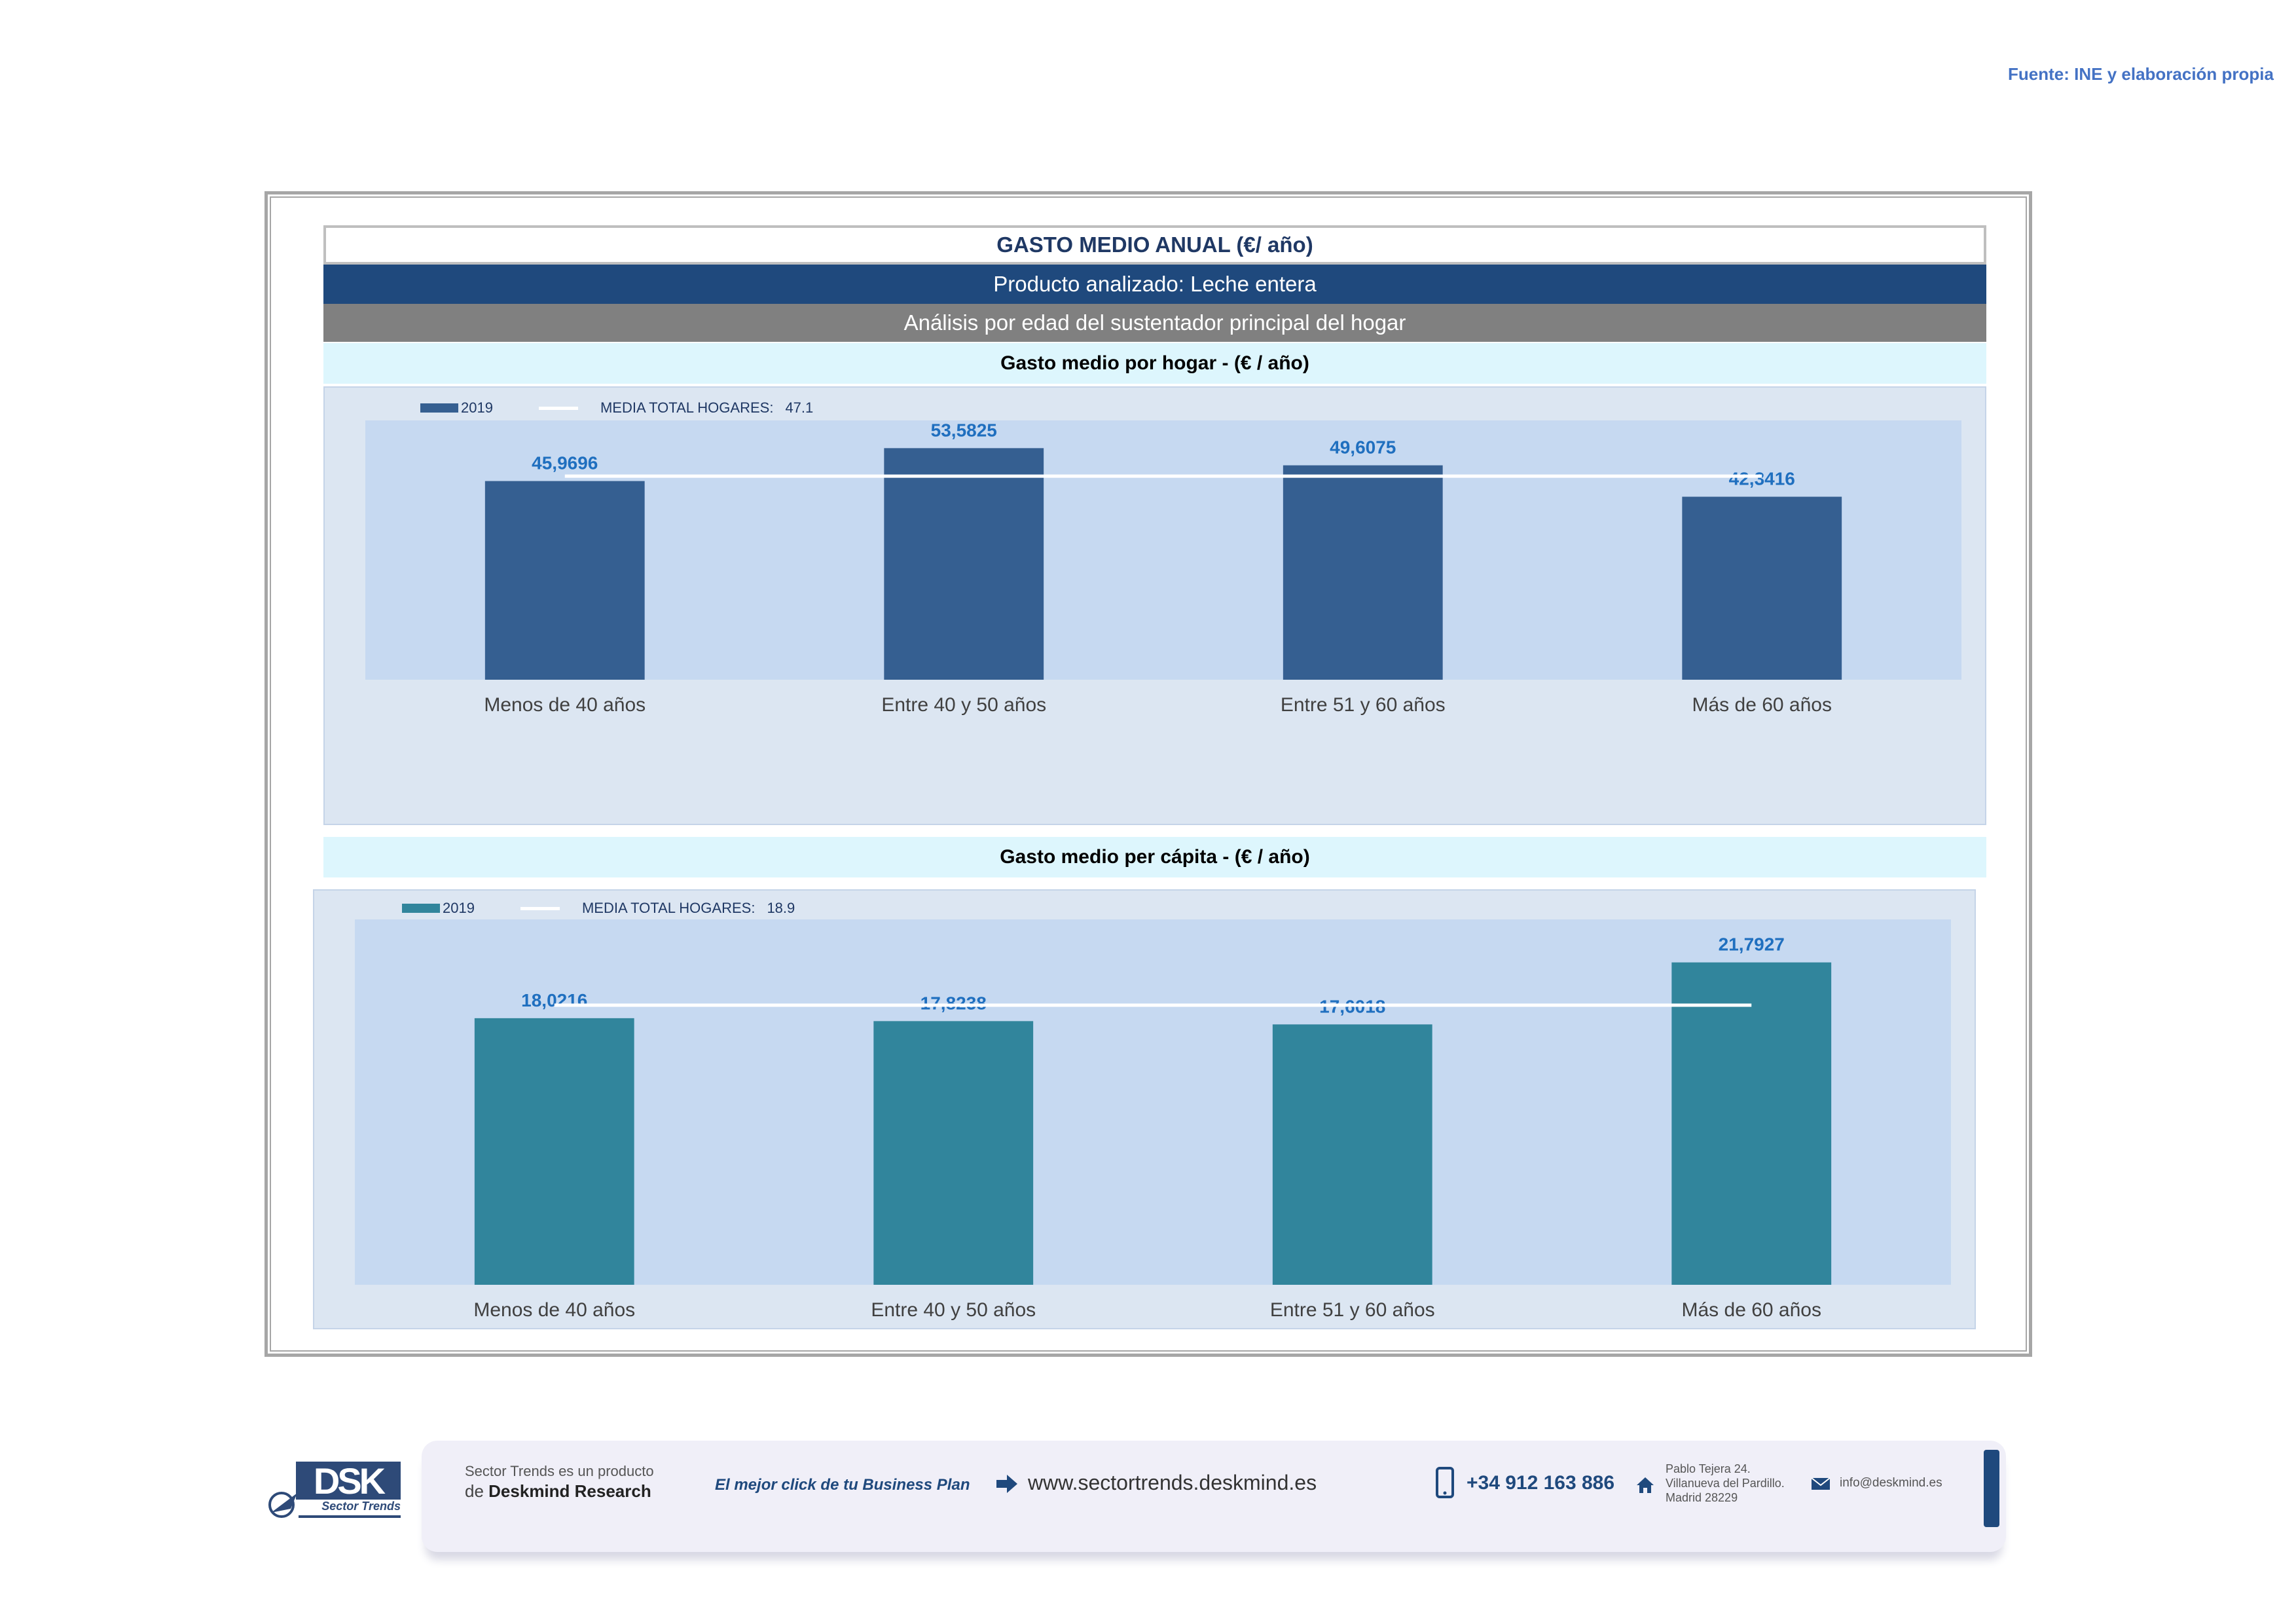 This screenshot has height=1624, width=2296. What do you see at coordinates (1154, 284) in the screenshot?
I see `product-banner: Producto analizado: Leche entera` at bounding box center [1154, 284].